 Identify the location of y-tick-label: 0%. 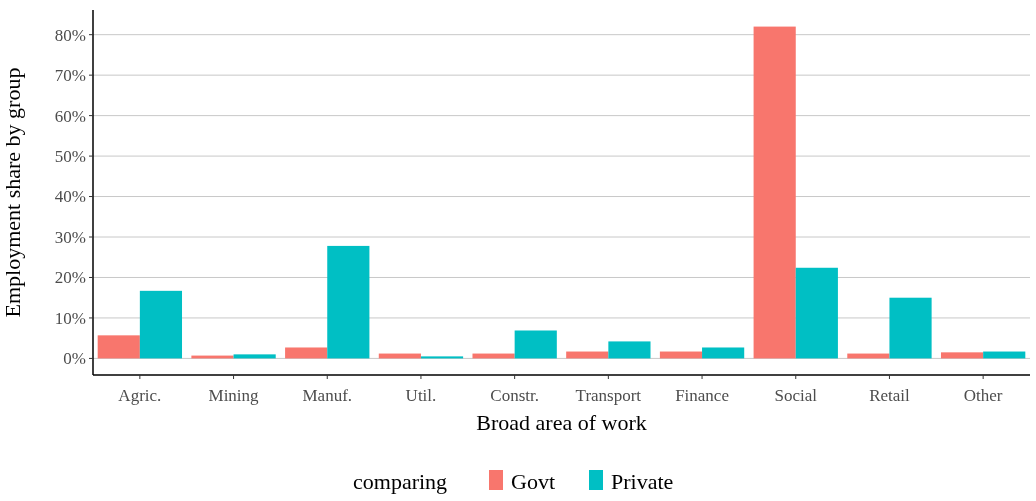
(74, 359).